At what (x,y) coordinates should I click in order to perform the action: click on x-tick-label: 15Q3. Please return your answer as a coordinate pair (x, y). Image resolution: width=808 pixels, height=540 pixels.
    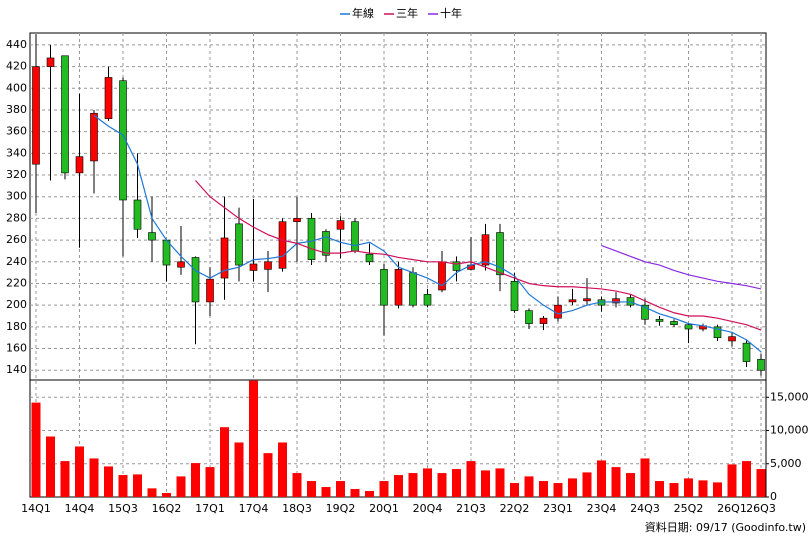
    Looking at the image, I should click on (123, 508).